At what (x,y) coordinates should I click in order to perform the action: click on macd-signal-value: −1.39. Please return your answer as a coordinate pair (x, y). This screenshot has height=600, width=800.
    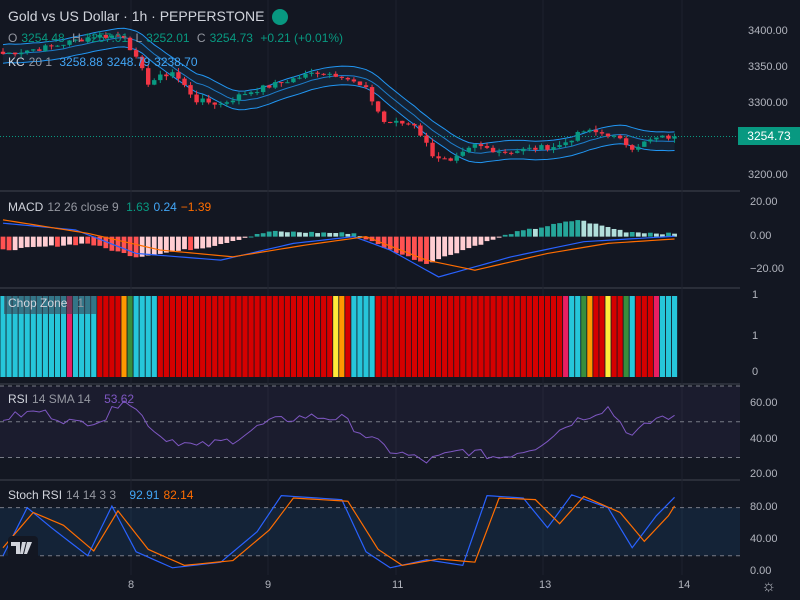
    Looking at the image, I should click on (196, 207).